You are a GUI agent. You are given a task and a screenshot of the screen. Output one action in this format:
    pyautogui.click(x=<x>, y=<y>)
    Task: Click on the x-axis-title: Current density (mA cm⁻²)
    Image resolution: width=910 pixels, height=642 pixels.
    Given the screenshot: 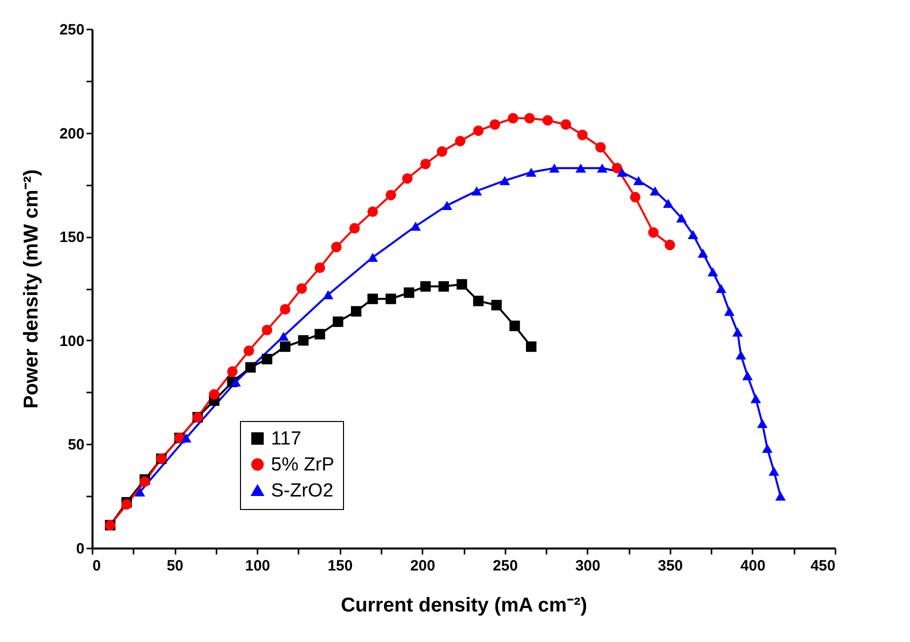 What is the action you would take?
    pyautogui.click(x=464, y=605)
    